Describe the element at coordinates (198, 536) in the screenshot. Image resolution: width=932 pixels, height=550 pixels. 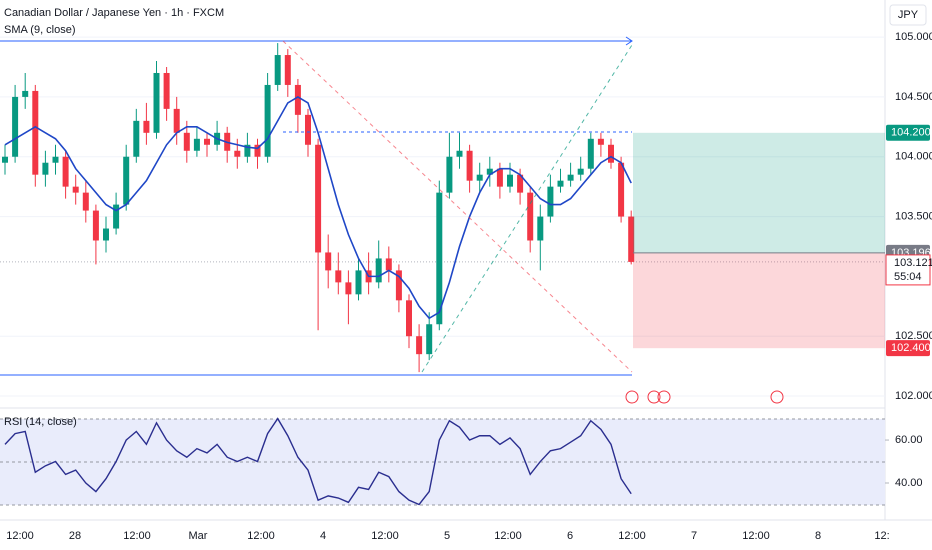
I see `x-tick-label: Mar` at that location.